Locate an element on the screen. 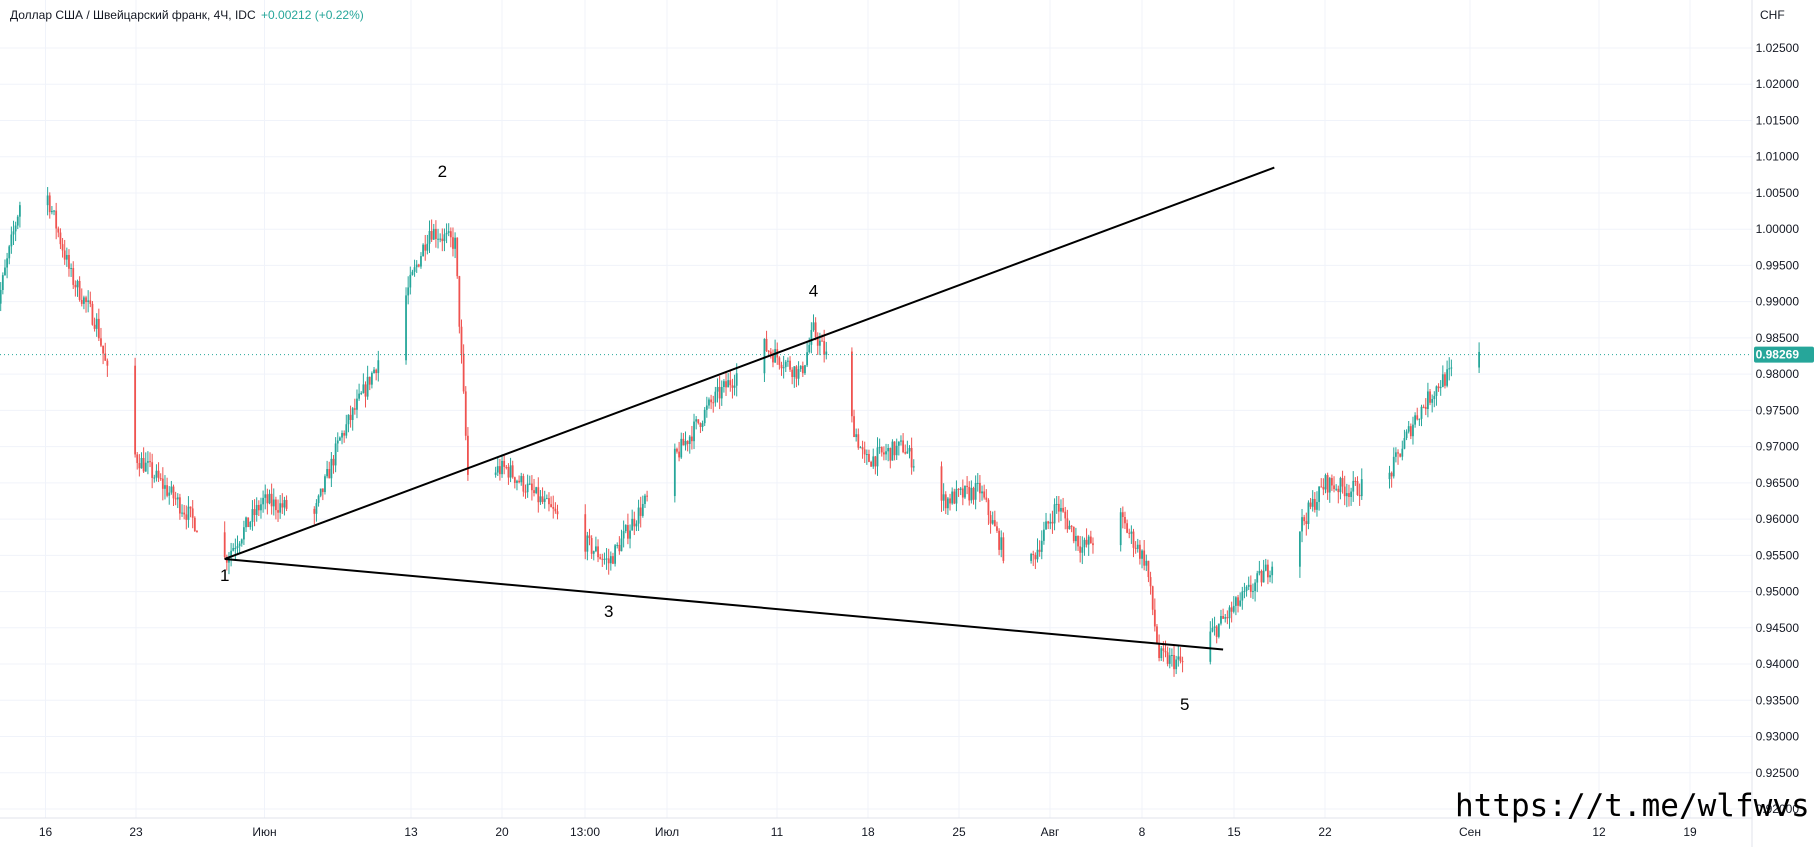  wave-label-4: 4 is located at coordinates (813, 291).